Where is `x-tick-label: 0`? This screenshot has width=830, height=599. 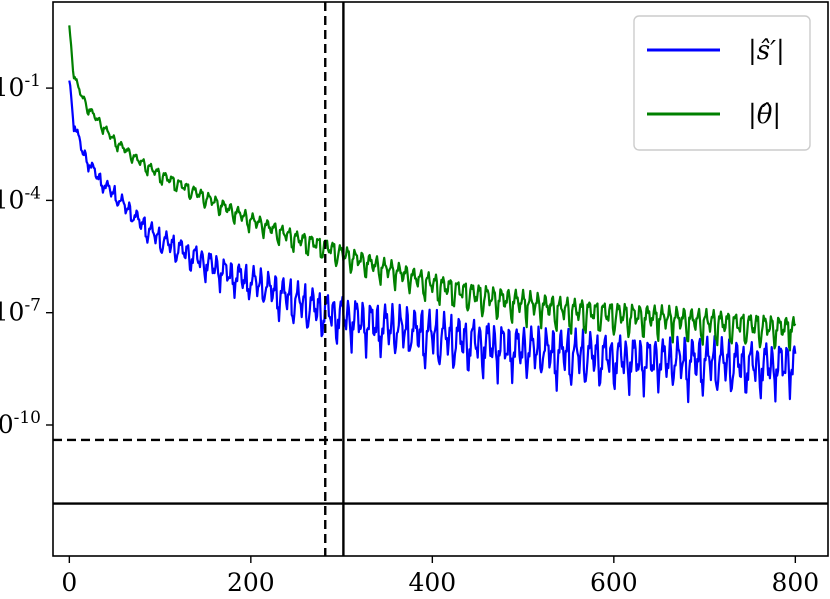 x-tick-label: 0 is located at coordinates (69, 582).